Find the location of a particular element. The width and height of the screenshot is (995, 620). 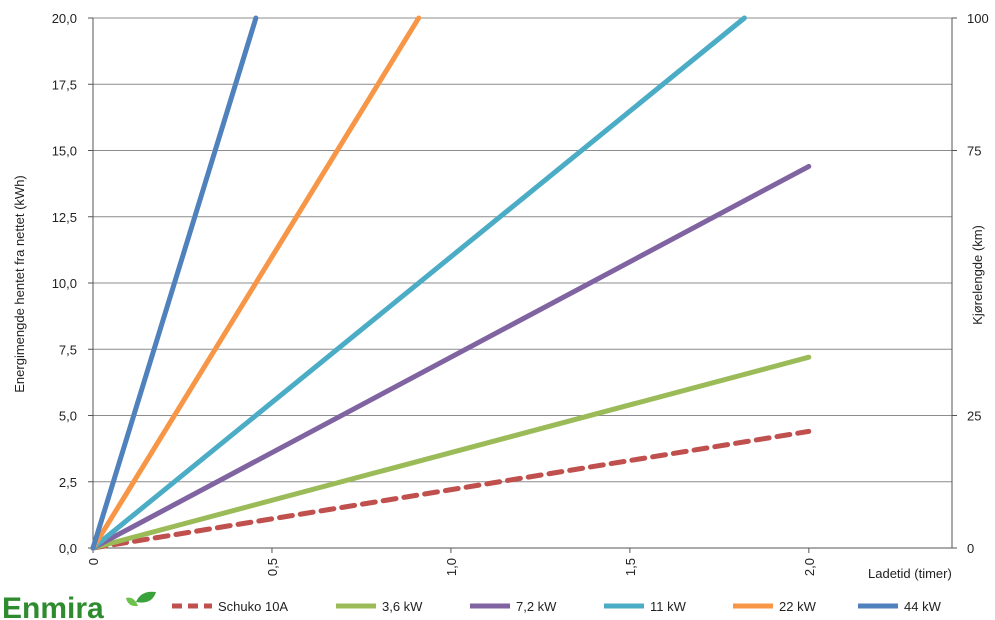

logo-text: Enmira is located at coordinates (53, 606).